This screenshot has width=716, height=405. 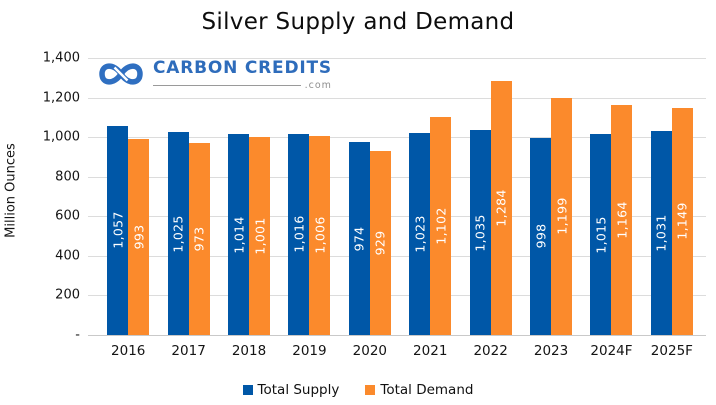 I want to click on y-tick-label: 1,400, so click(x=61, y=58).